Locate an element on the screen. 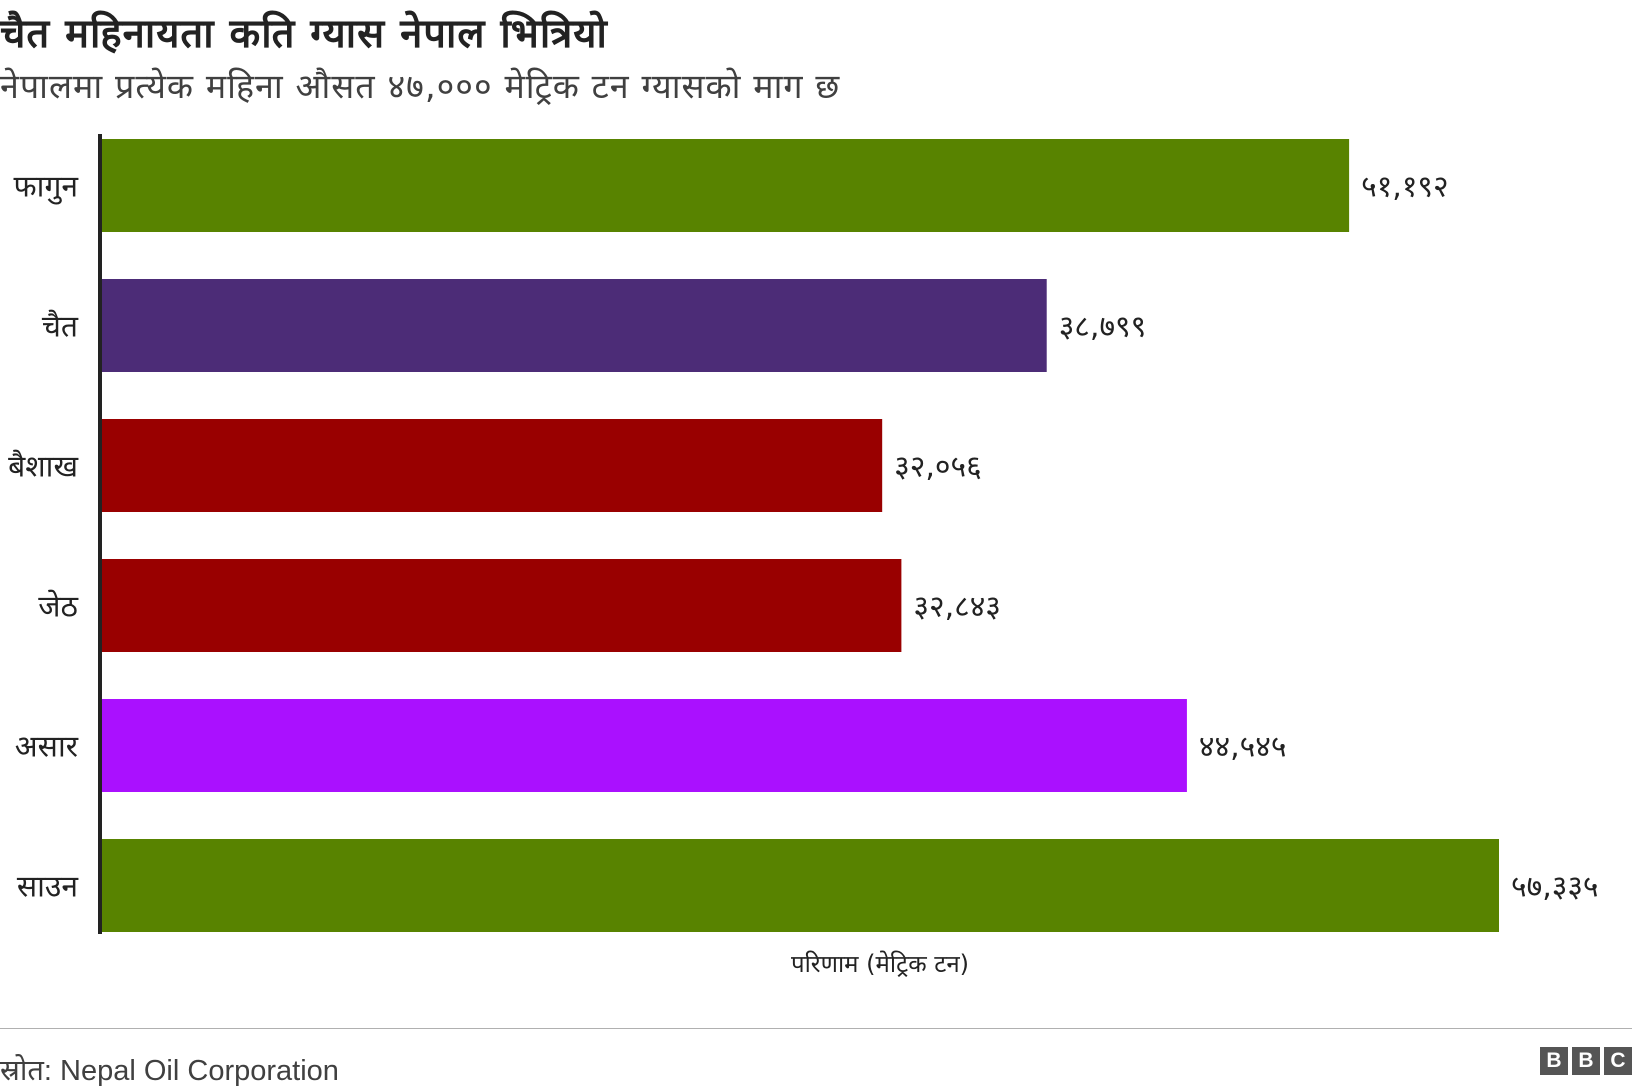 The width and height of the screenshot is (1632, 1092). value-label: ३२,०५६ is located at coordinates (938, 467).